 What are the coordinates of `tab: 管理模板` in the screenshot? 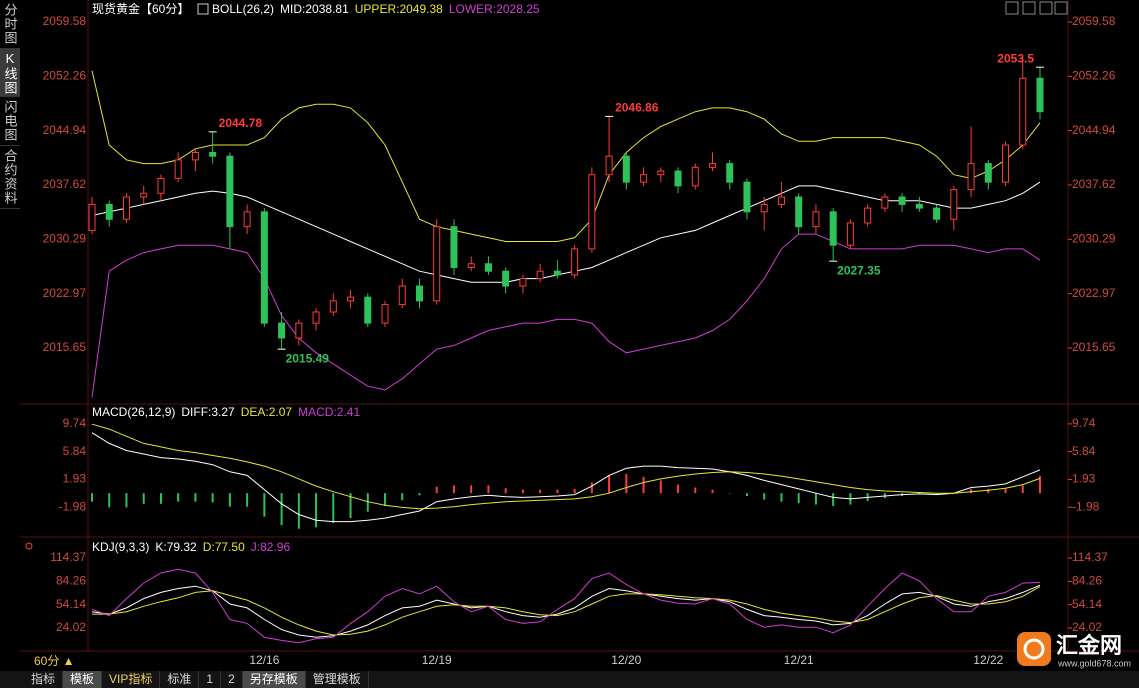 It's located at (337, 679).